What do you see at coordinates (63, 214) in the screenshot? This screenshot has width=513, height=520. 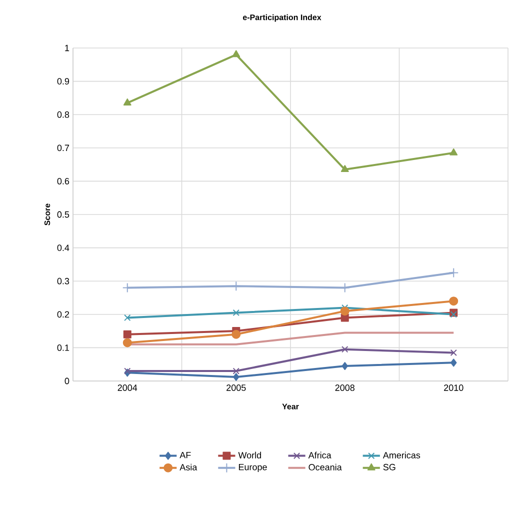 I see `y-tick-label: 0.5` at bounding box center [63, 214].